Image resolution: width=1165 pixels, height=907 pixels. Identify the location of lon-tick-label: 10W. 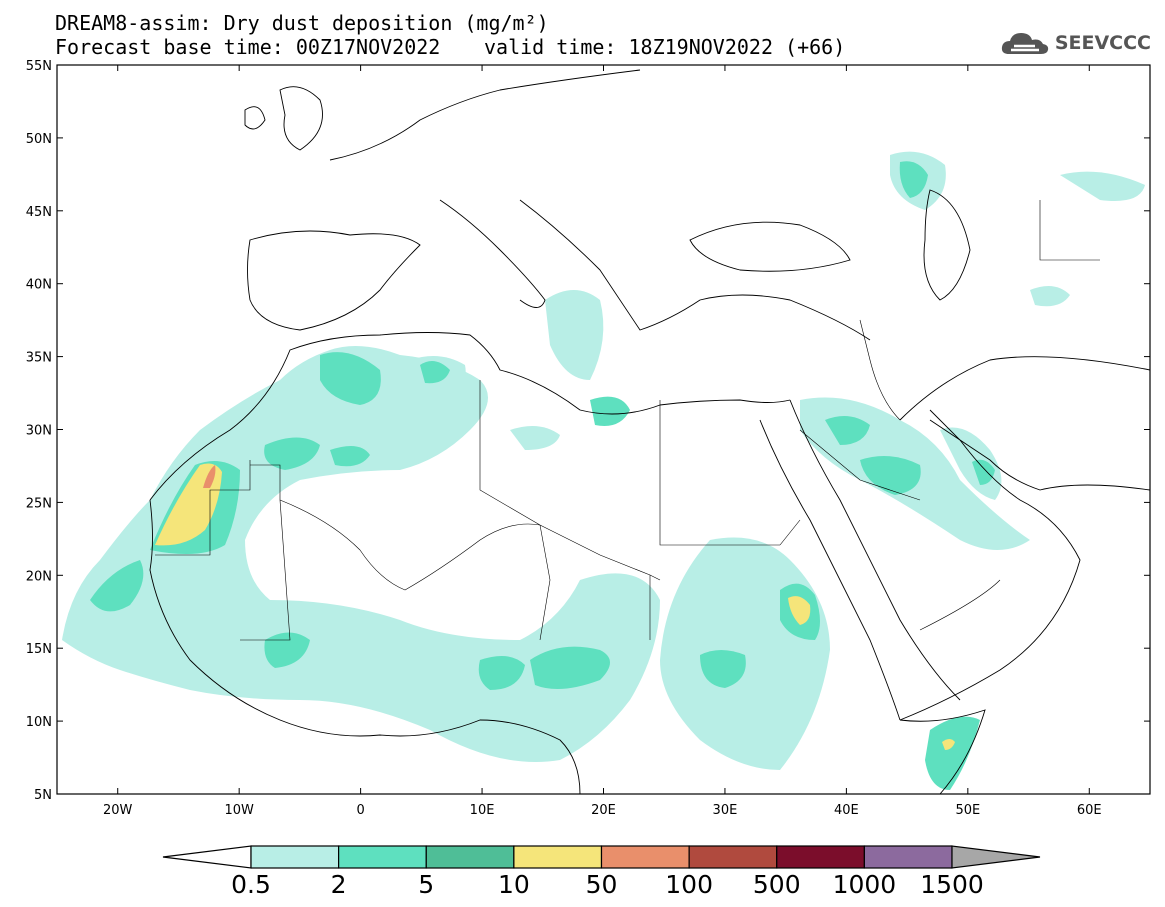
(239, 810).